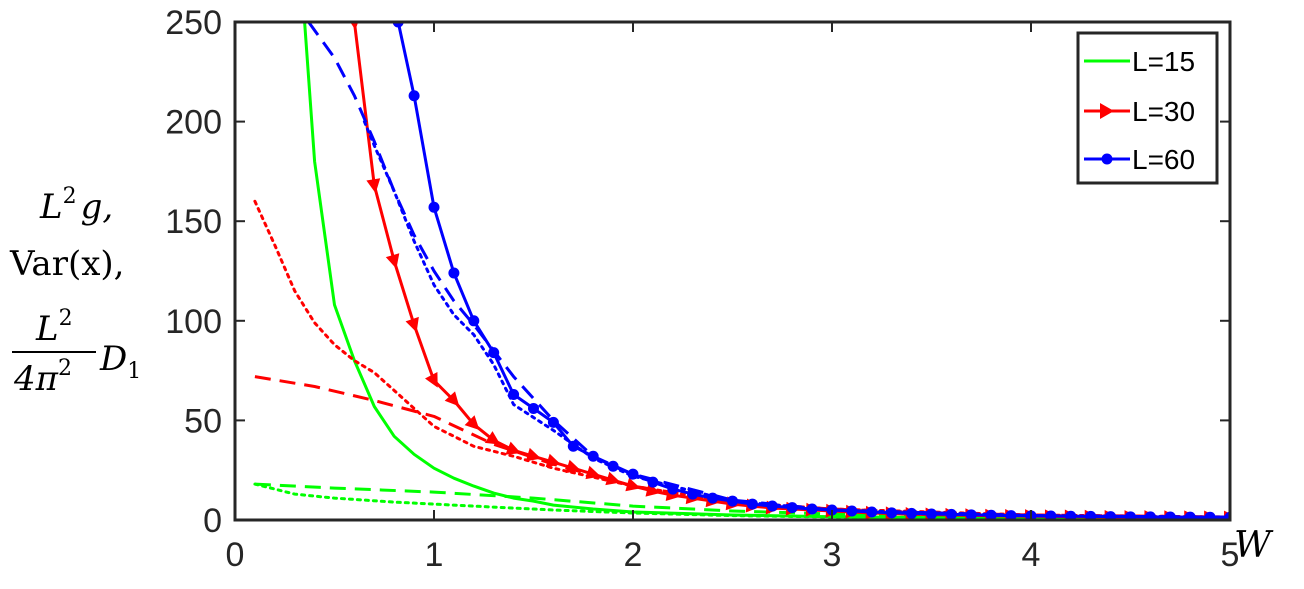 The width and height of the screenshot is (1304, 589). Describe the element at coordinates (434, 555) in the screenshot. I see `x-tick-label-1: 1` at that location.